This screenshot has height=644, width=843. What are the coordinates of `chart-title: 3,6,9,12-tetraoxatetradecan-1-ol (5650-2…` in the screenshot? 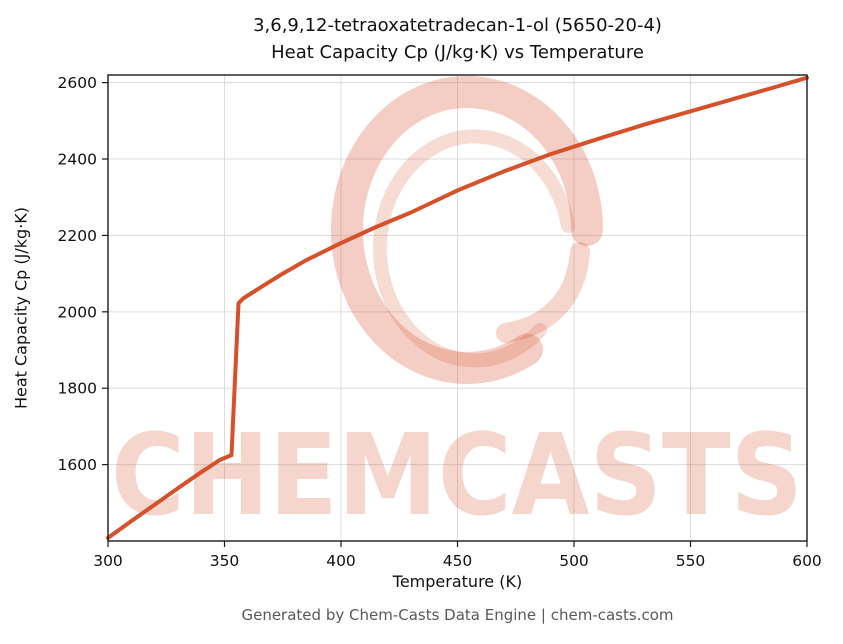 It's located at (457, 39).